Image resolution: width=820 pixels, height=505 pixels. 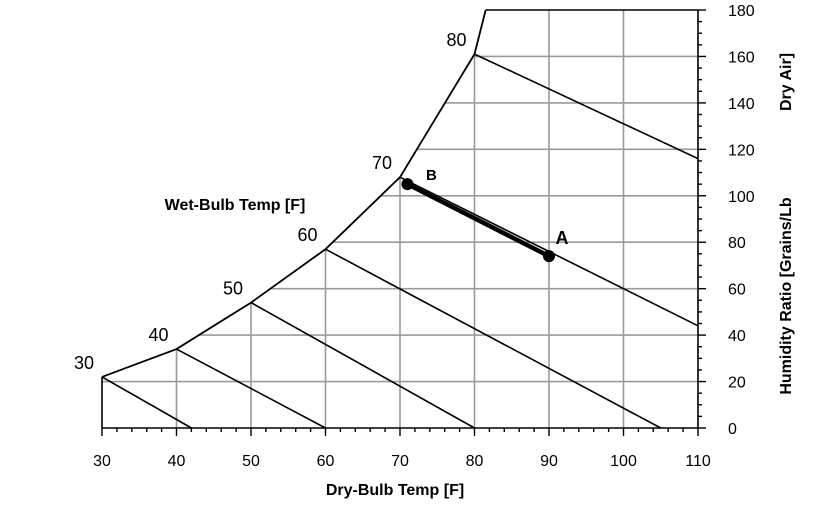 What do you see at coordinates (786, 296) in the screenshot?
I see `y-axis-title-line-1: Humidity Ratio [Grains/Lb` at bounding box center [786, 296].